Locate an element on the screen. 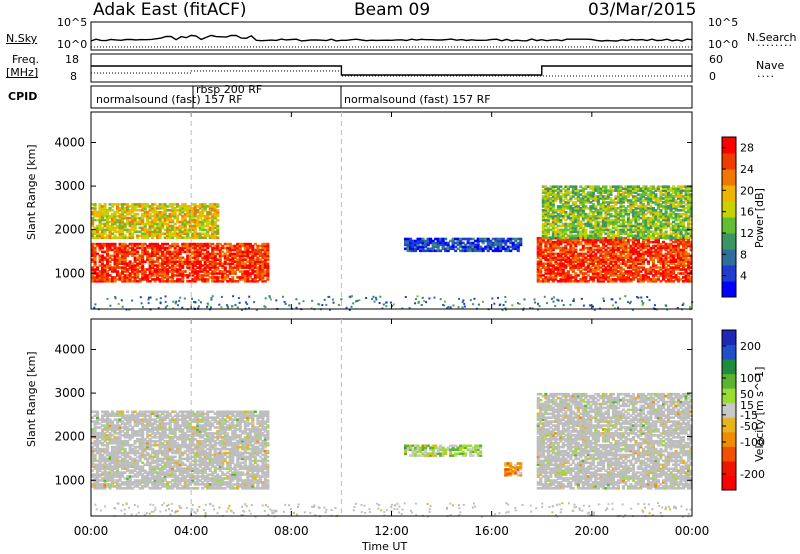 This screenshot has height=554, width=800. colorbar-tick-label: -15 is located at coordinates (749, 415).